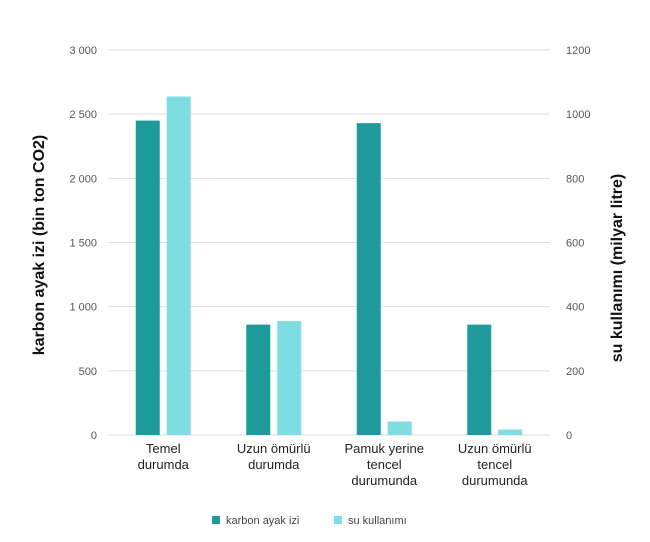 This screenshot has height=542, width=650. Describe the element at coordinates (384, 464) in the screenshot. I see `category-label: Pamuk yerine tencel durumunda` at that location.